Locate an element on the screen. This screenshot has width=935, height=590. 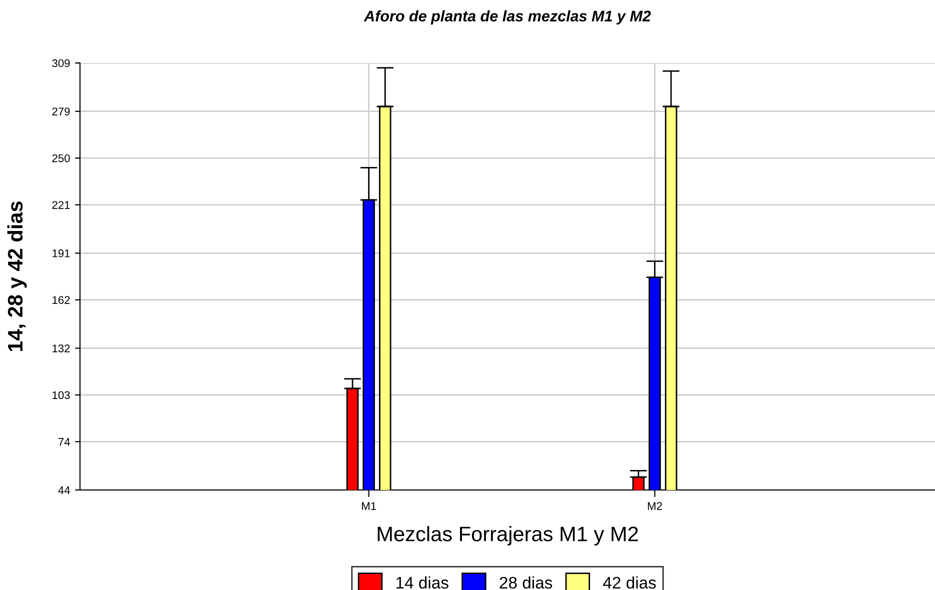
y-tick-label: 74 is located at coordinates (64, 442).